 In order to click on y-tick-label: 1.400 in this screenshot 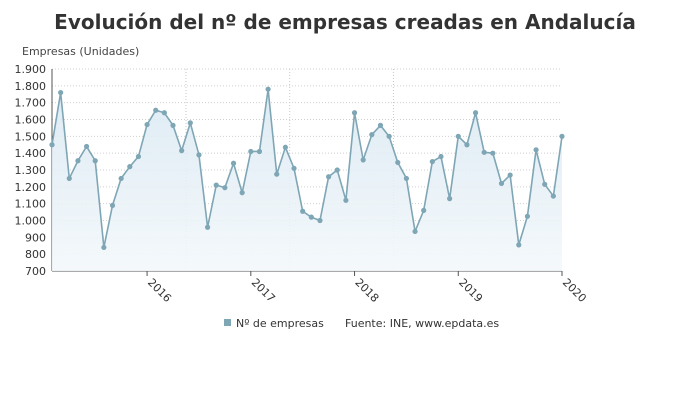, I will do `click(31, 153)`.